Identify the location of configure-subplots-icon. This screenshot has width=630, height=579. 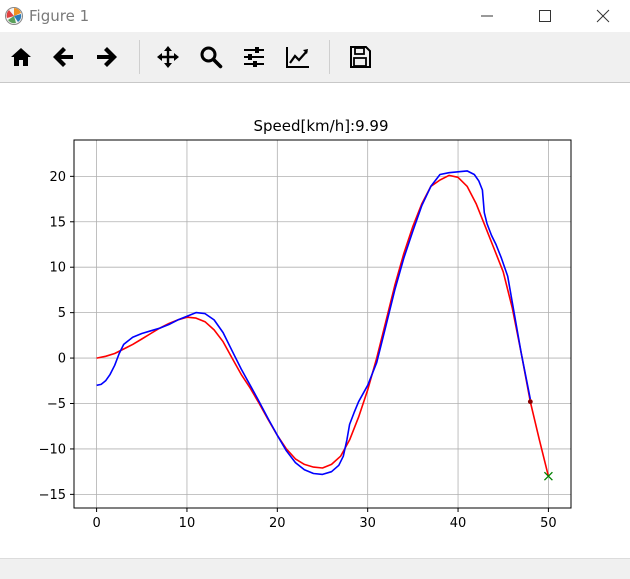
(254, 57).